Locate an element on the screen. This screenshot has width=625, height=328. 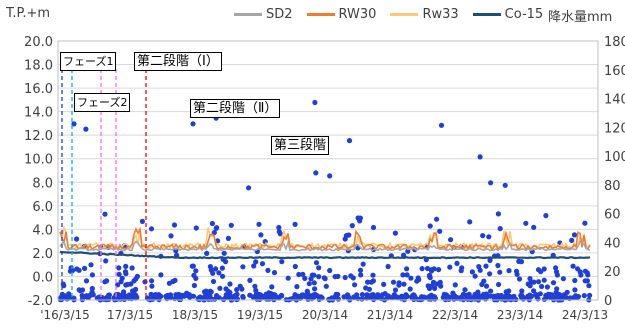
x-tick-label: 24/3/13 is located at coordinates (585, 315).